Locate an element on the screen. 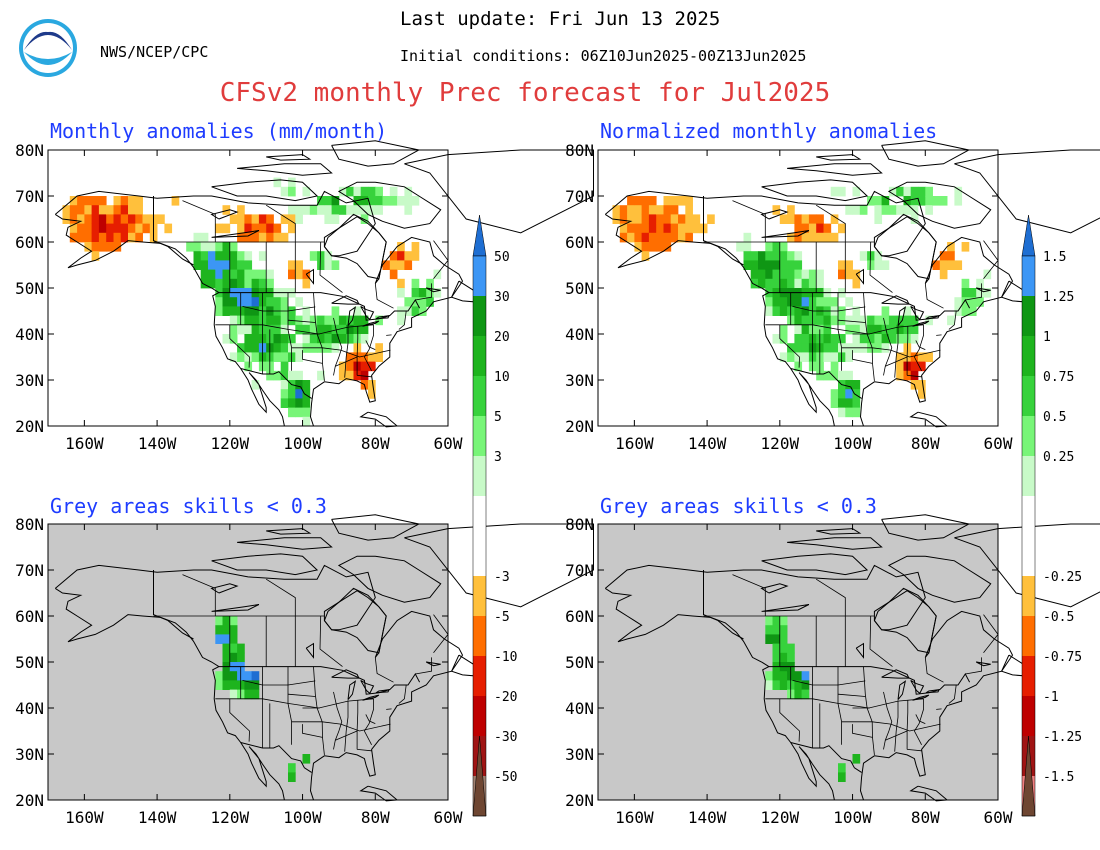 This screenshot has height=850, width=1100. lat-tick-label: 30N is located at coordinates (579, 380).